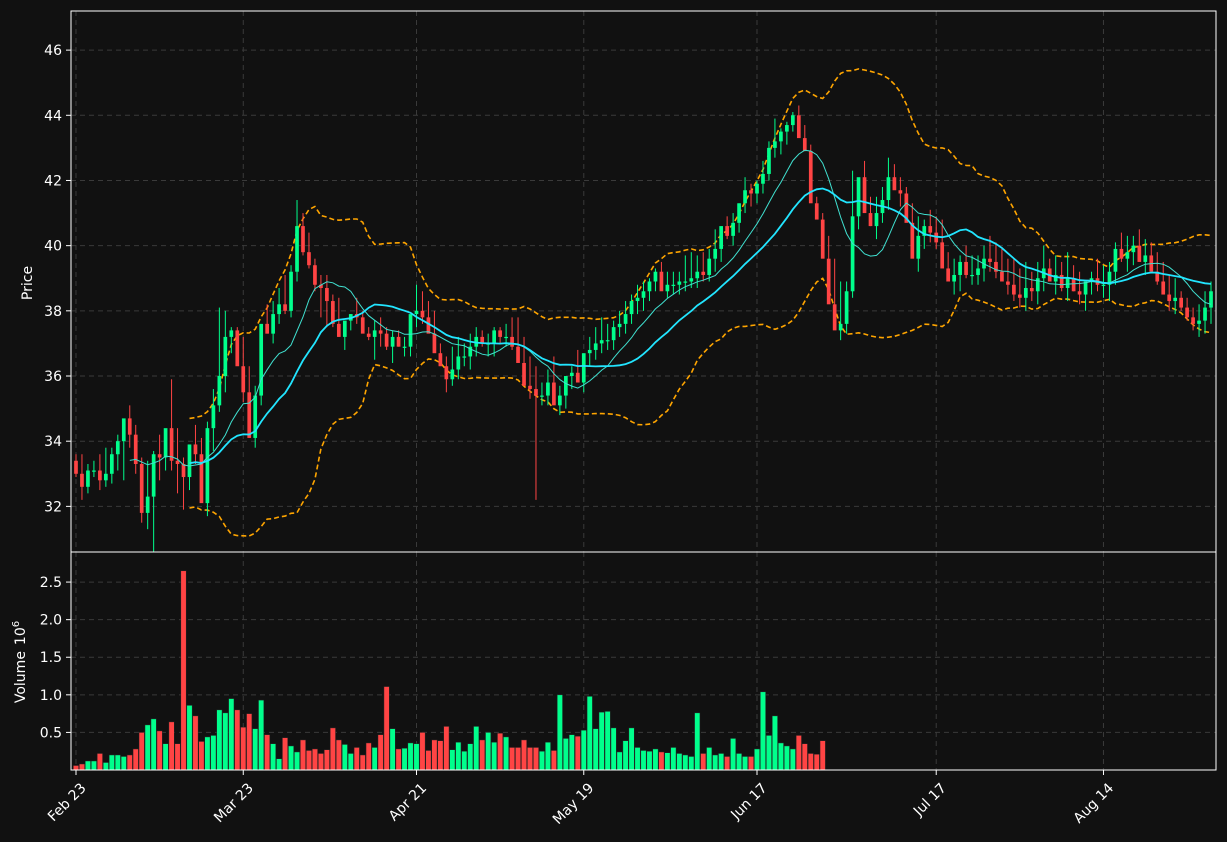 This screenshot has width=1227, height=842. I want to click on volume-y-tick-label: 2.5, so click(51, 583).